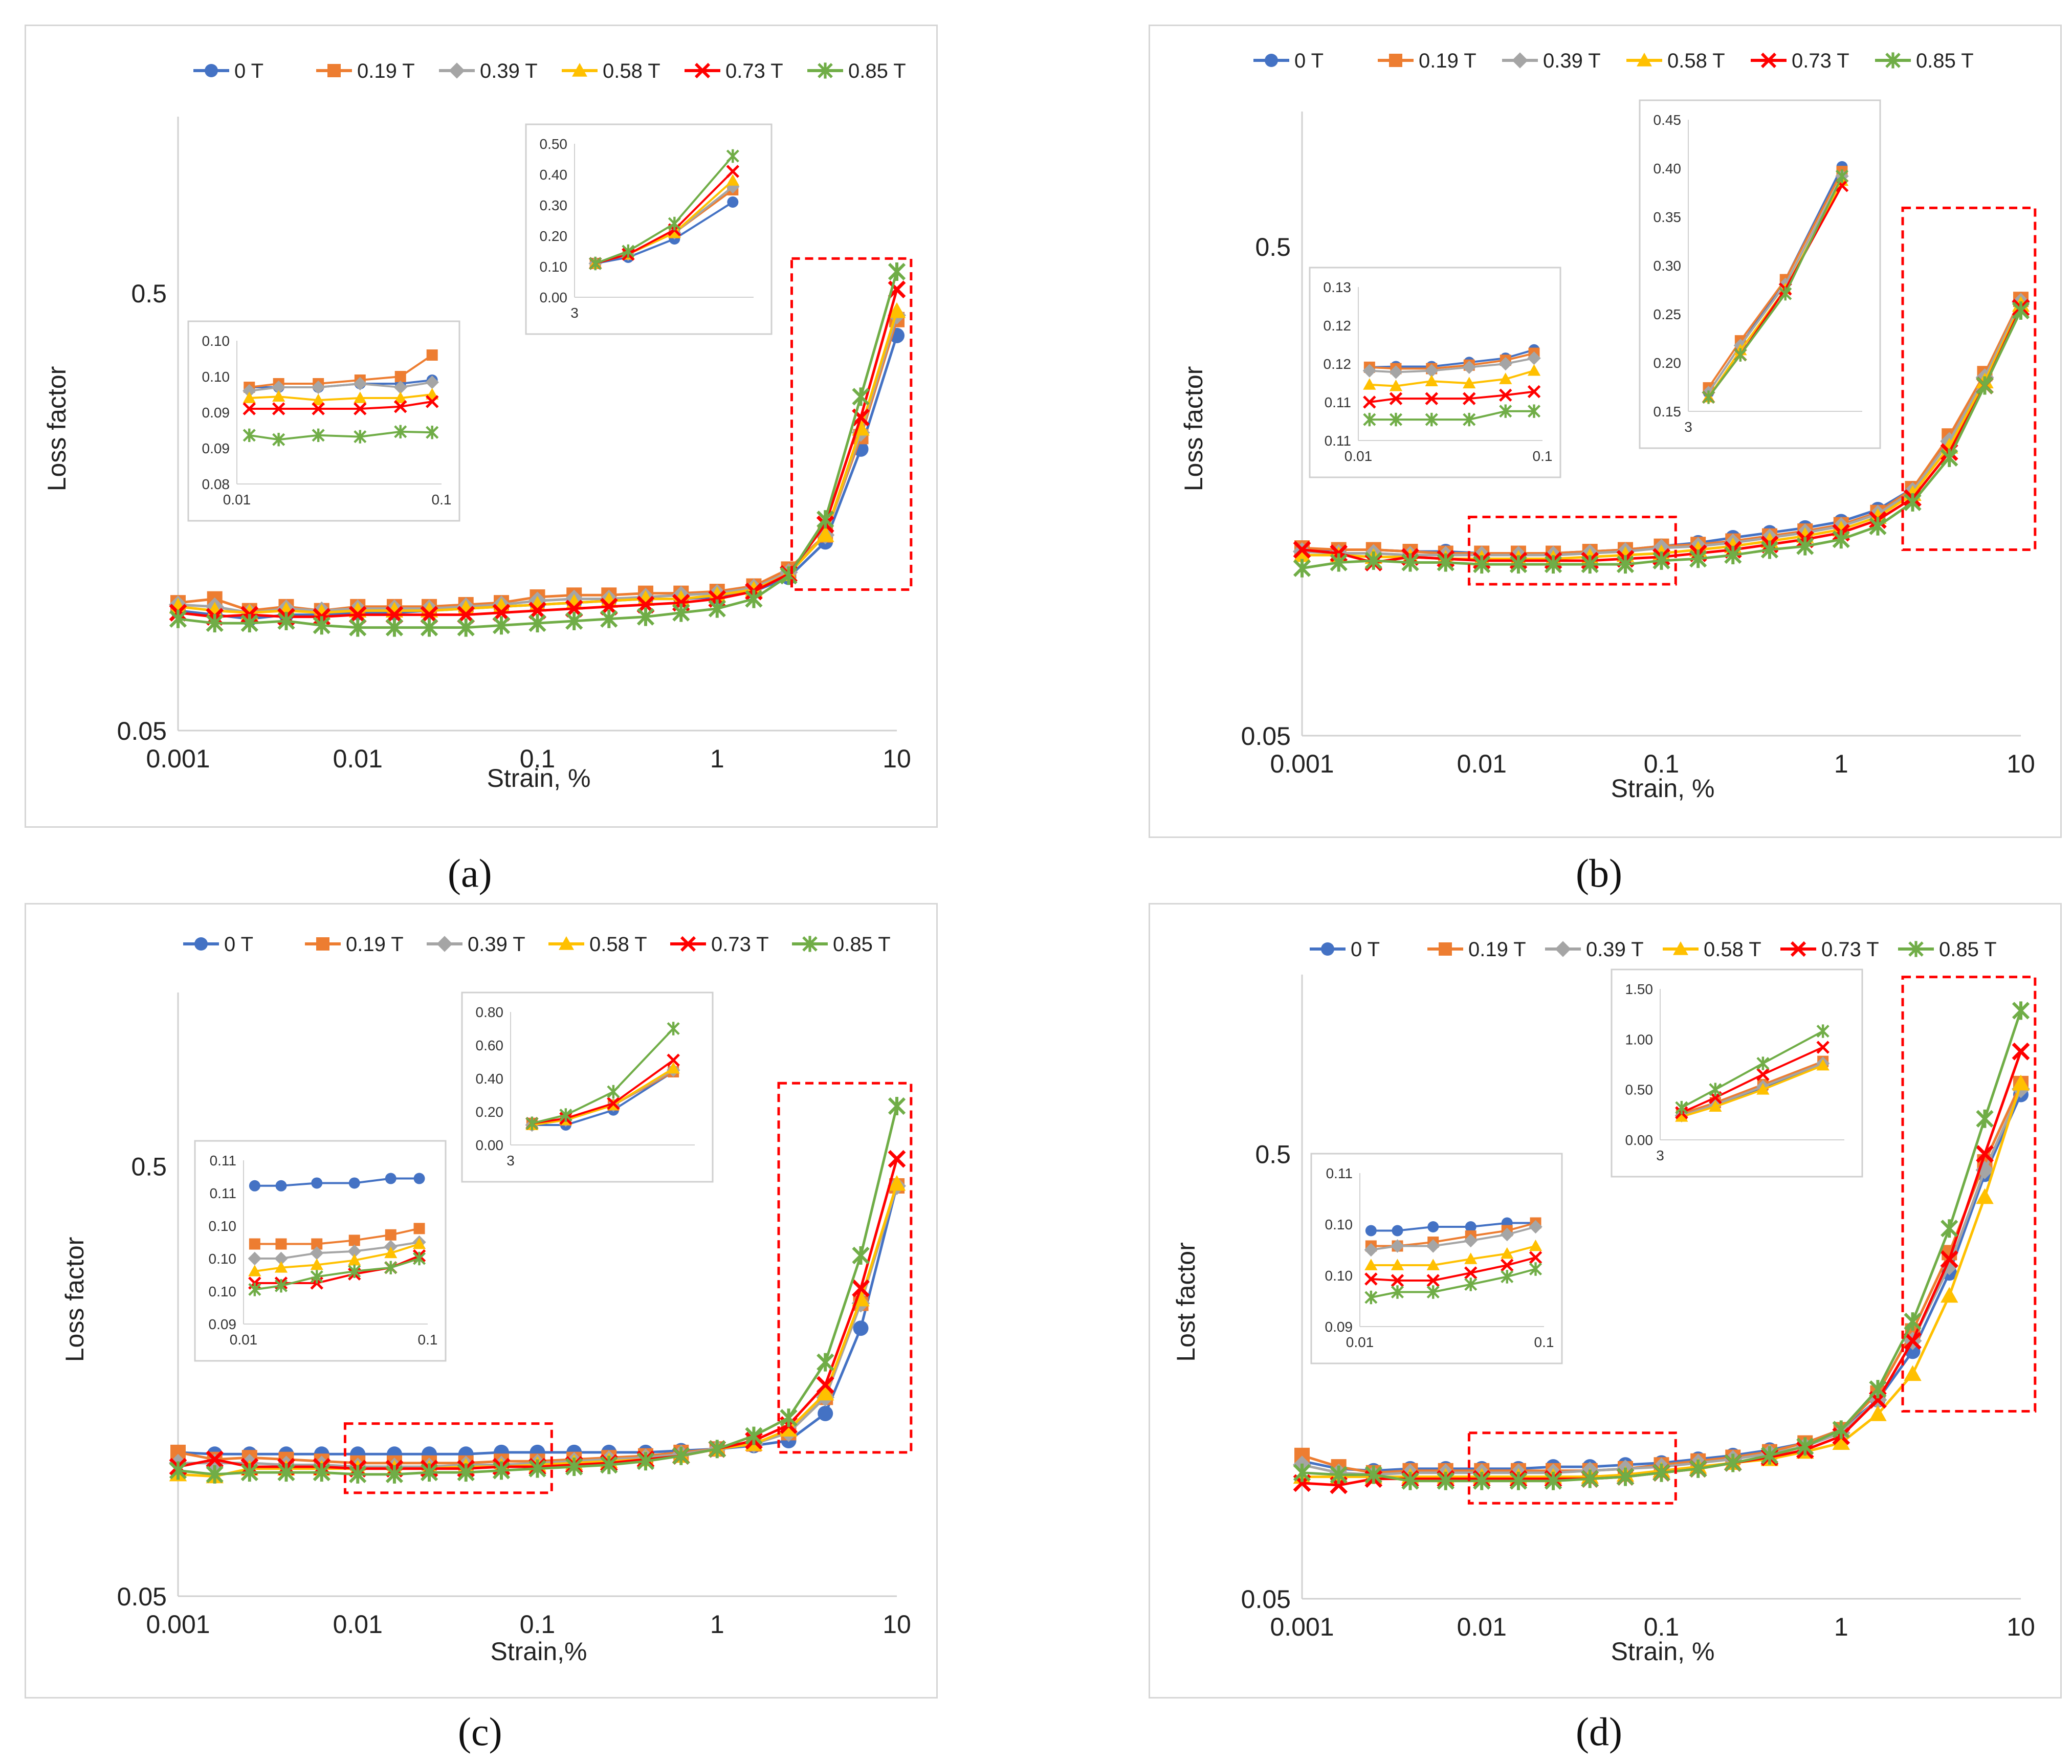 This screenshot has height=1764, width=2072. Describe the element at coordinates (1266, 737) in the screenshot. I see `y-tick-label: 0.05` at that location.